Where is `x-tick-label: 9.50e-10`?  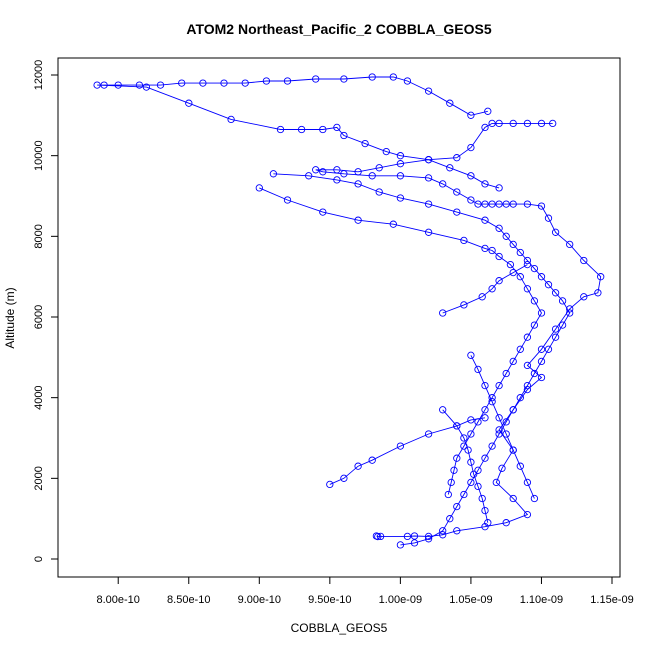 x-tick-label: 9.50e-10 is located at coordinates (329, 600).